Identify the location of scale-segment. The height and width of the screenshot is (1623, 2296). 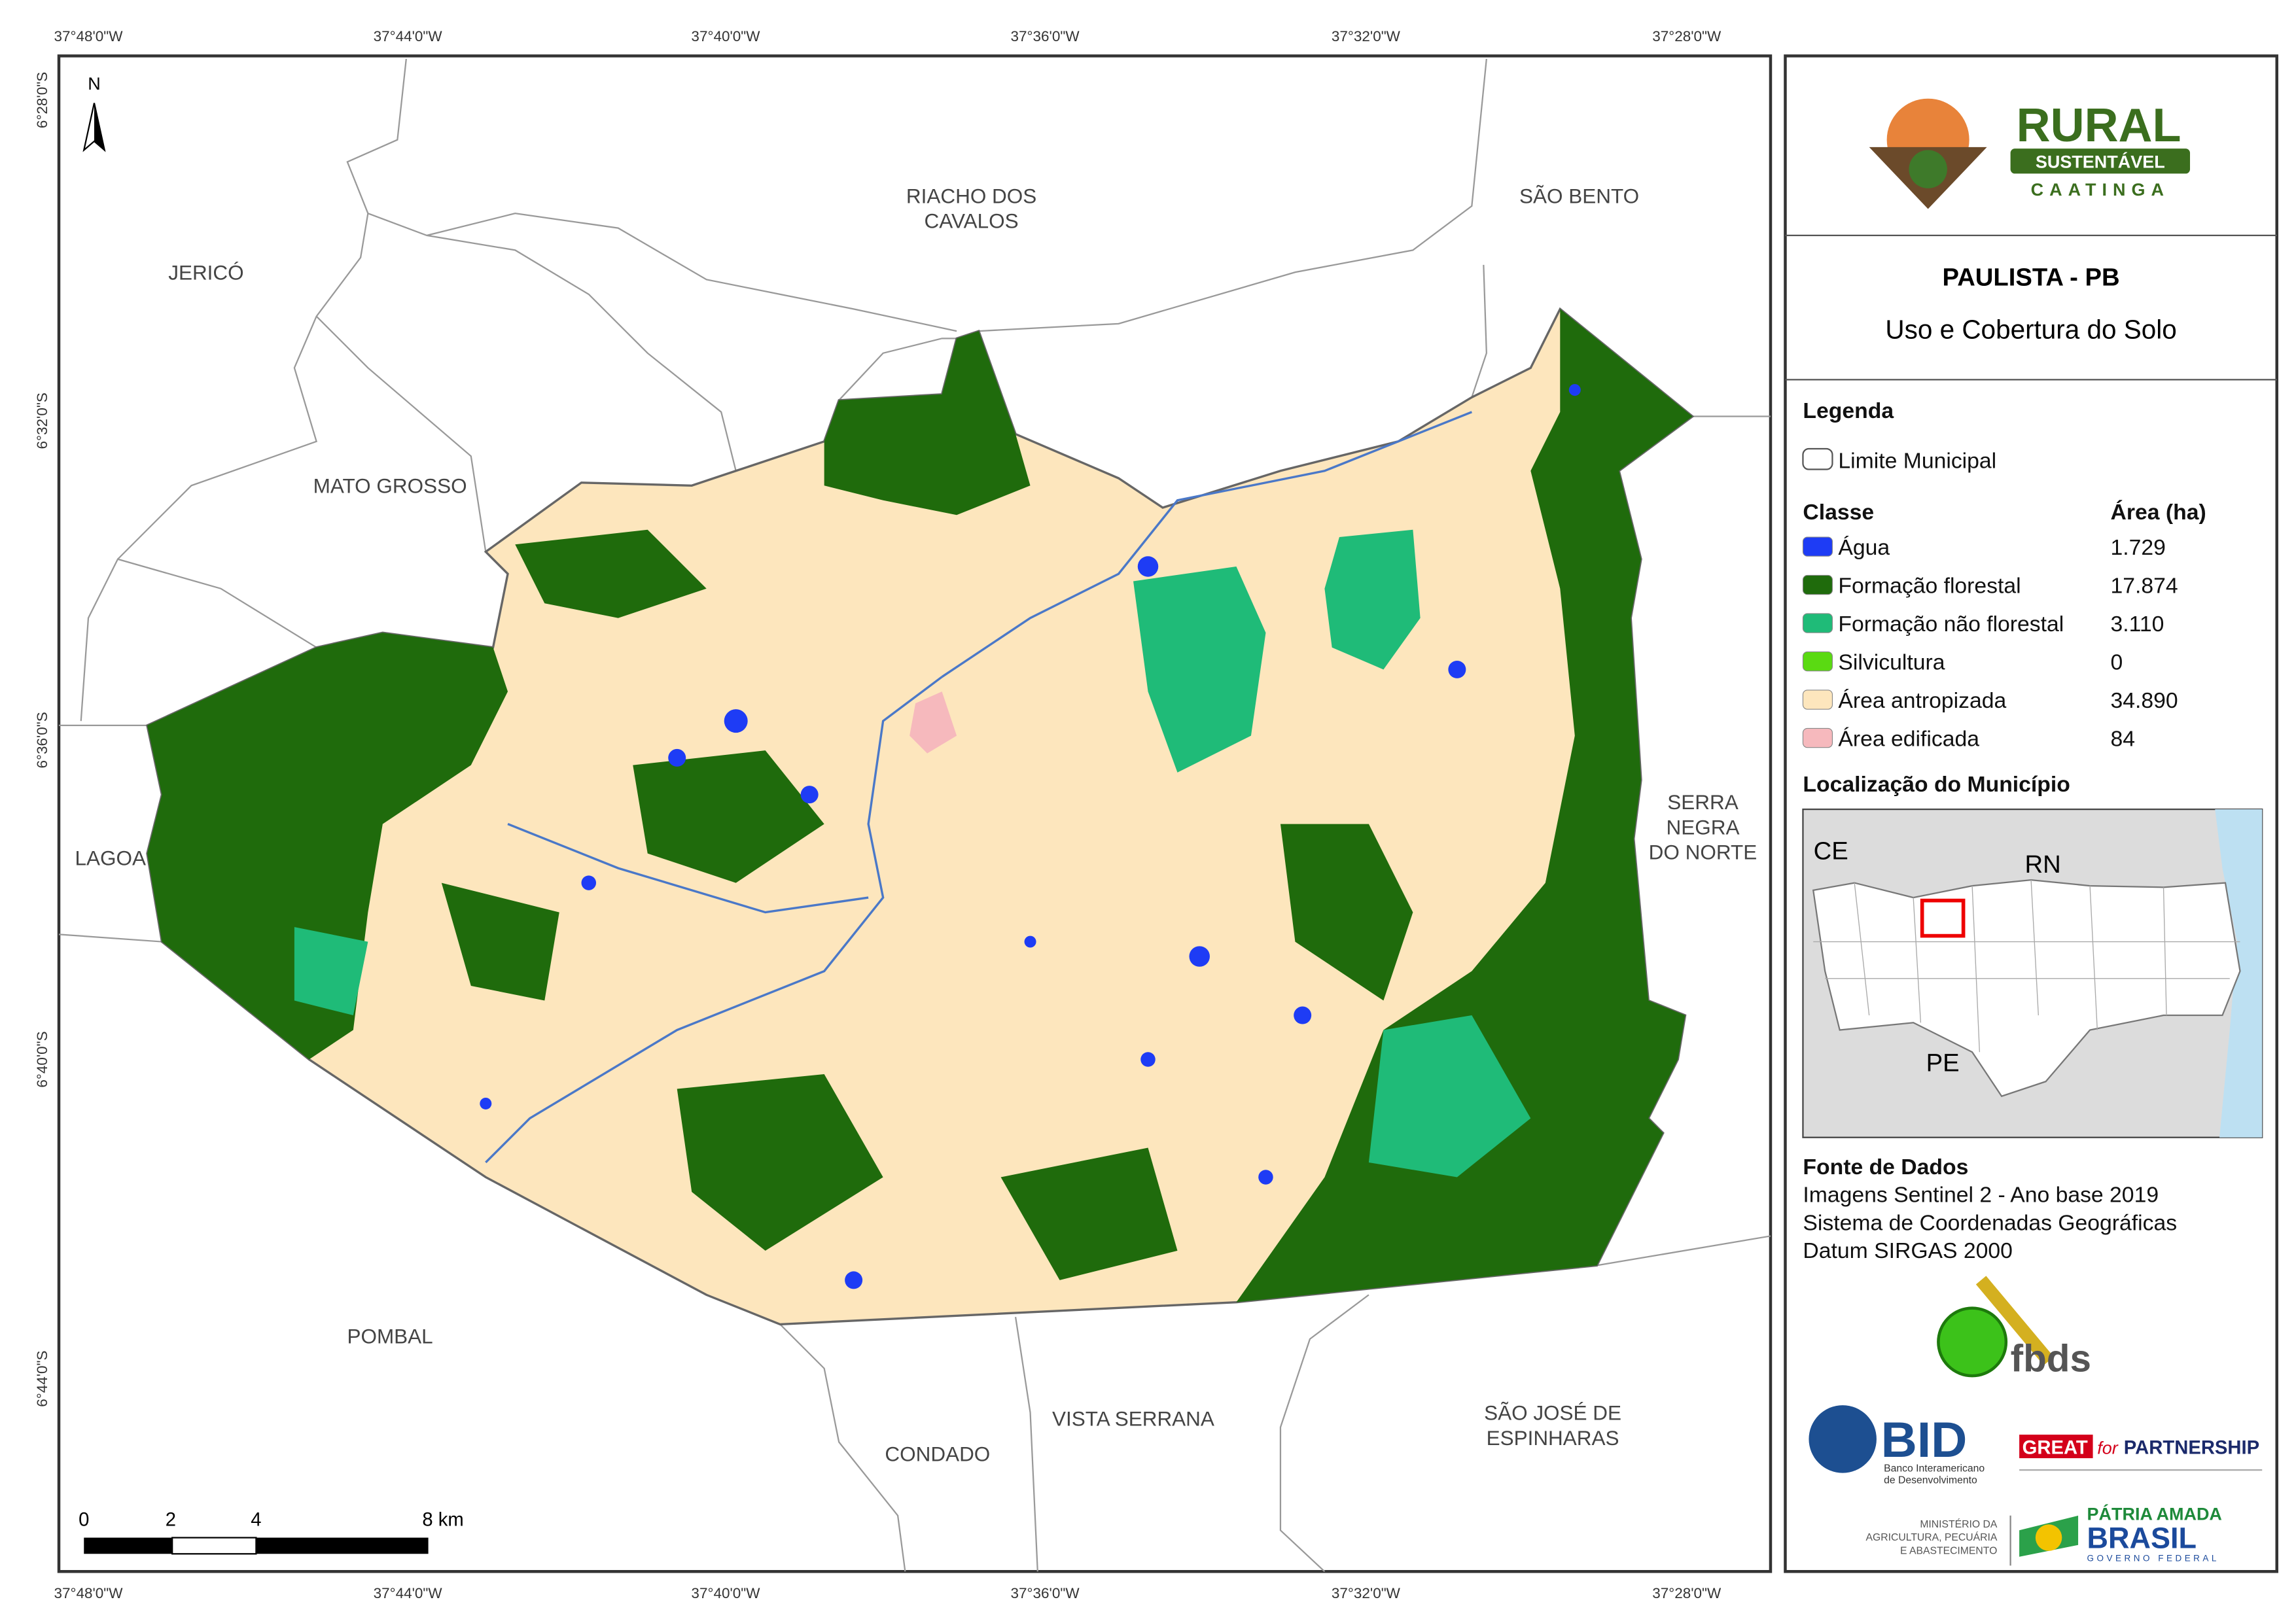
(214, 1546).